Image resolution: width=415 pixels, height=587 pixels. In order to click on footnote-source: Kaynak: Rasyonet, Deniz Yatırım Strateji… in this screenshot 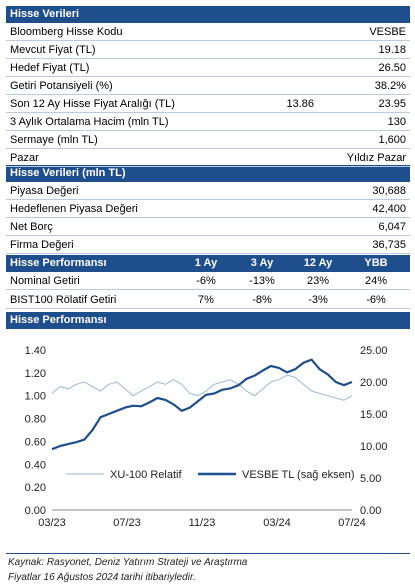, I will do `click(128, 562)`.